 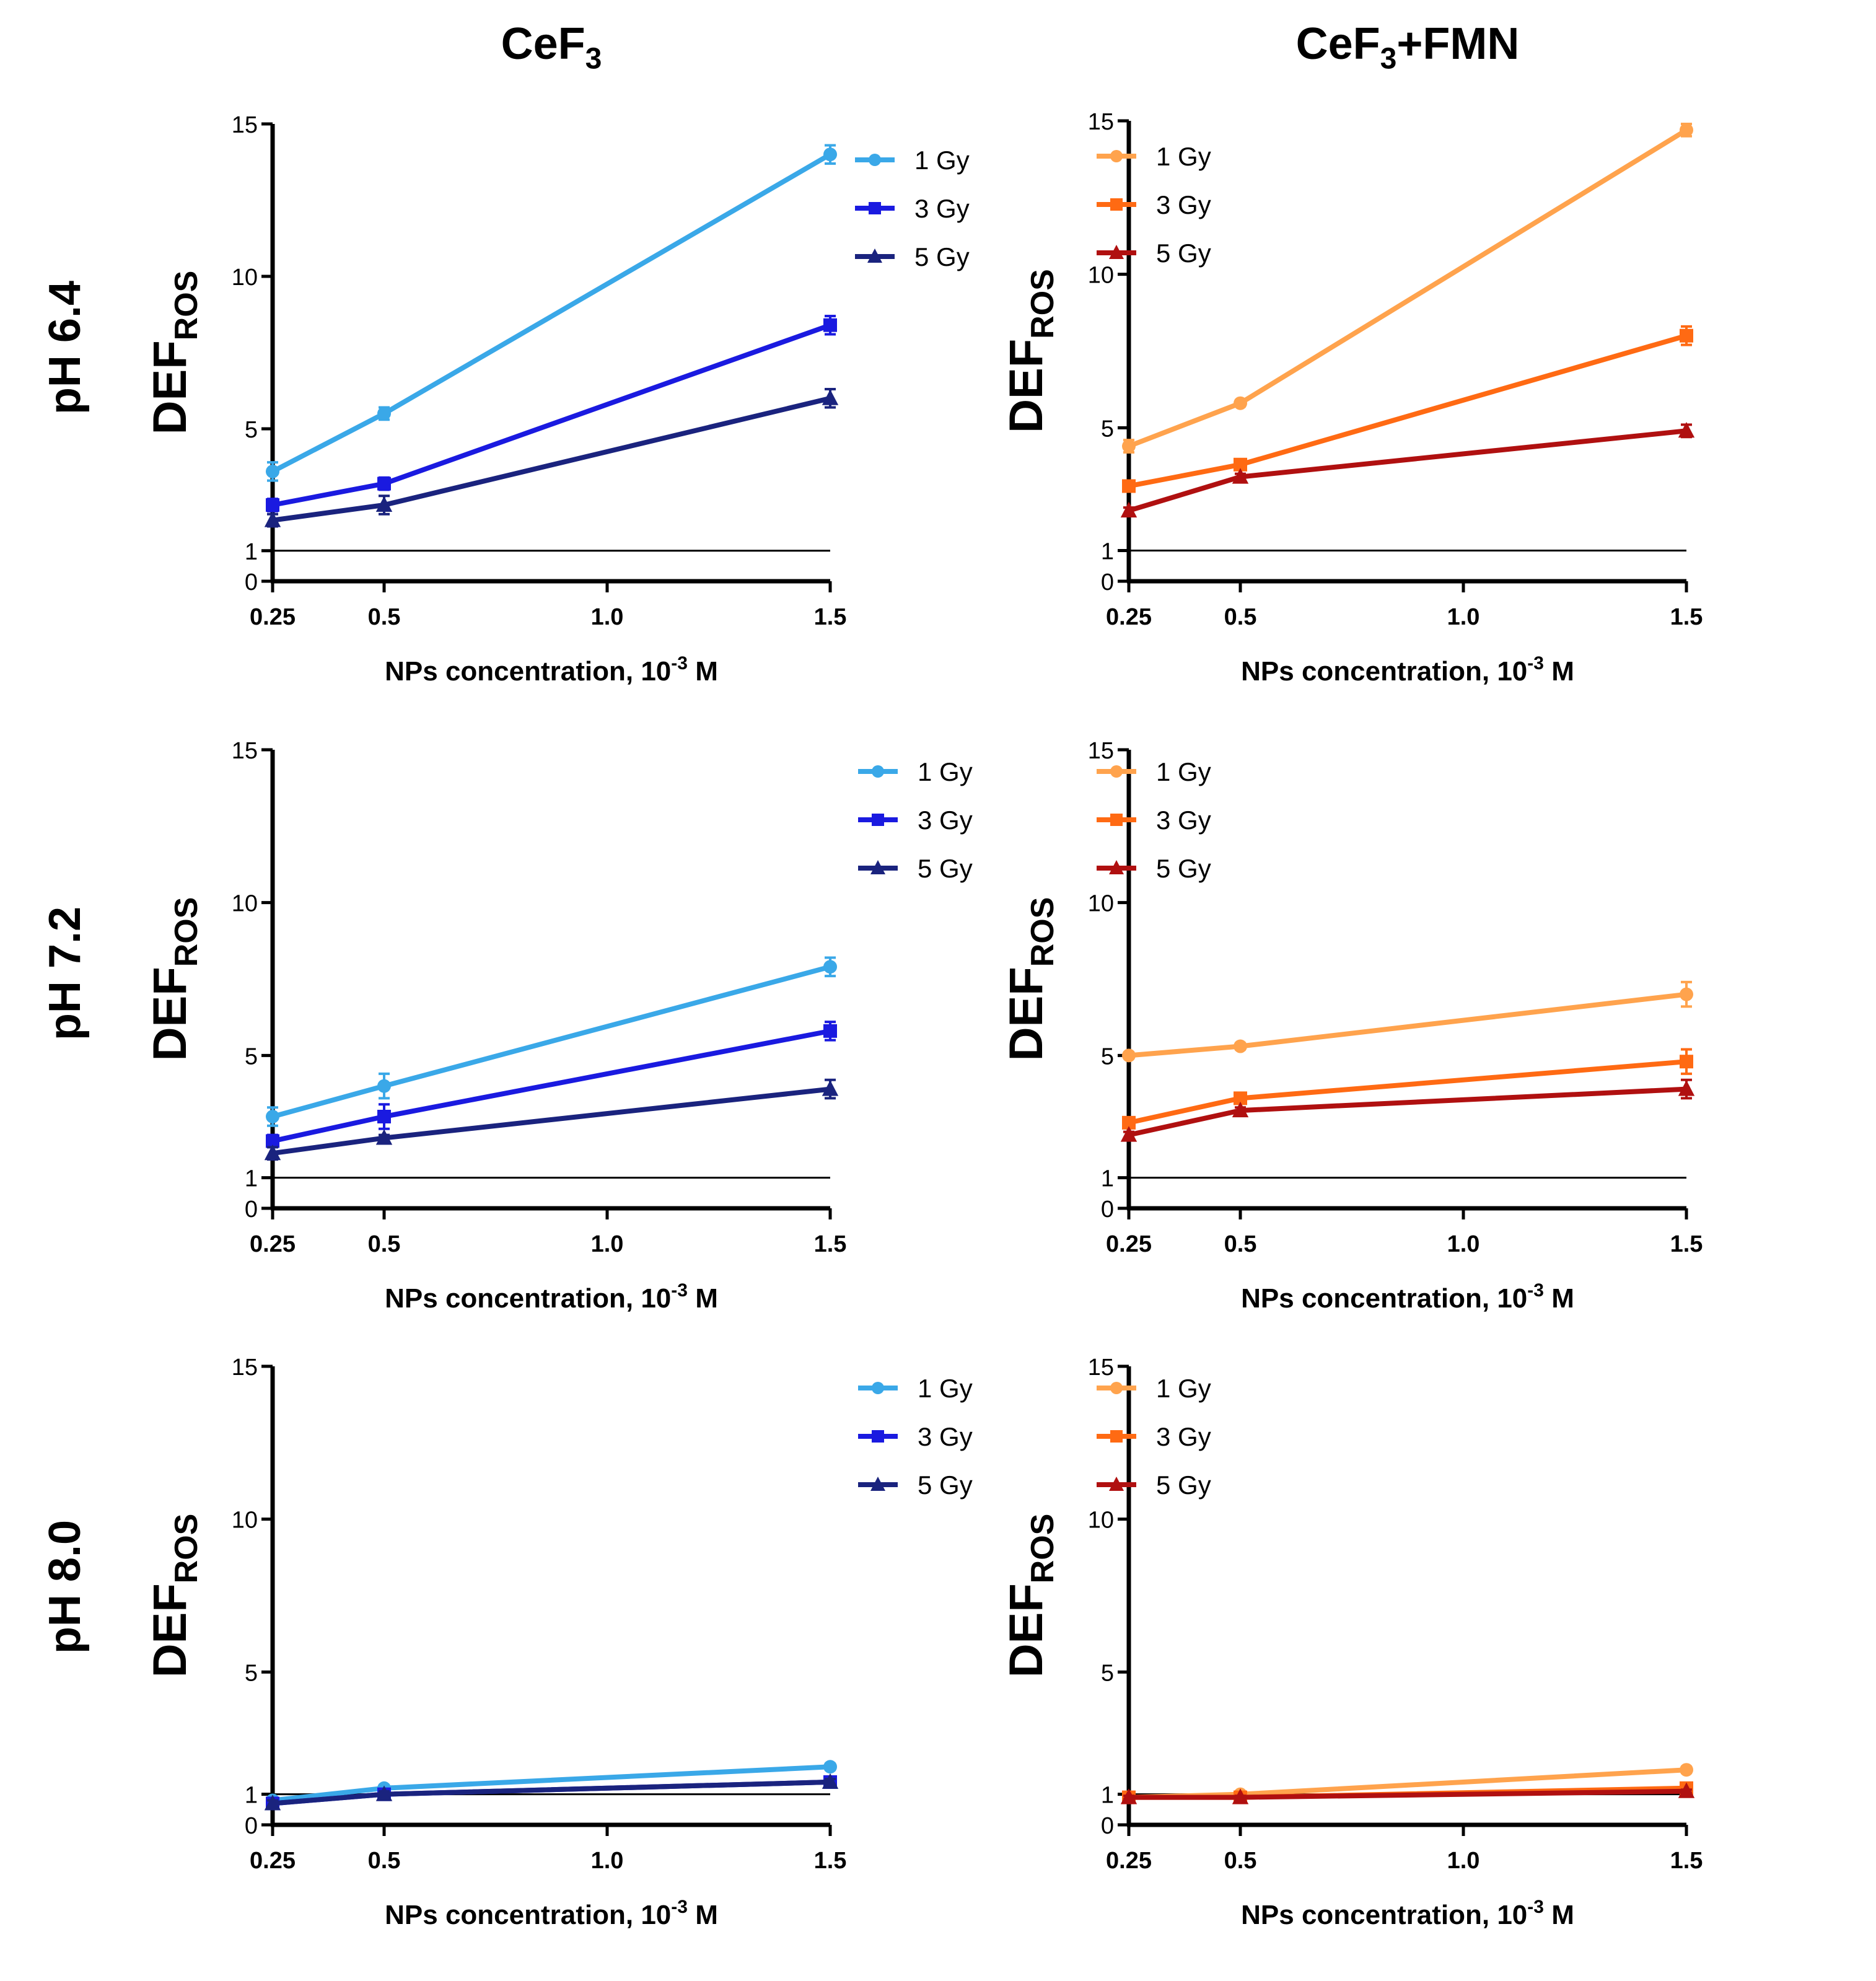 I want to click on series-5-gy, so click(x=551, y=1792).